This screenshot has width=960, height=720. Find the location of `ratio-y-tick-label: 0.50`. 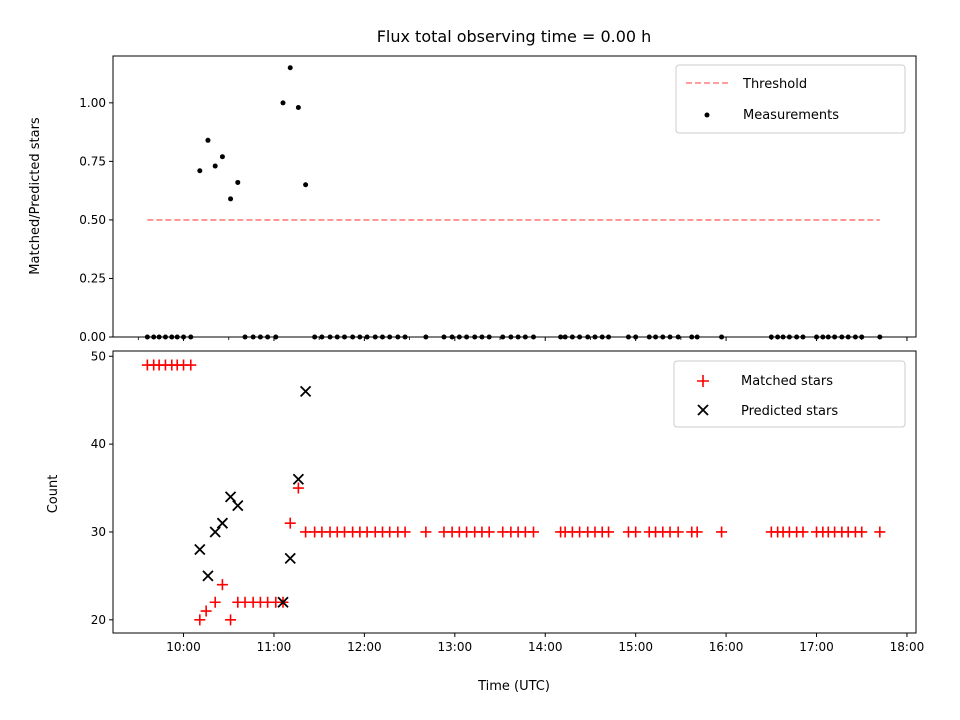

ratio-y-tick-label: 0.50 is located at coordinates (92, 220).